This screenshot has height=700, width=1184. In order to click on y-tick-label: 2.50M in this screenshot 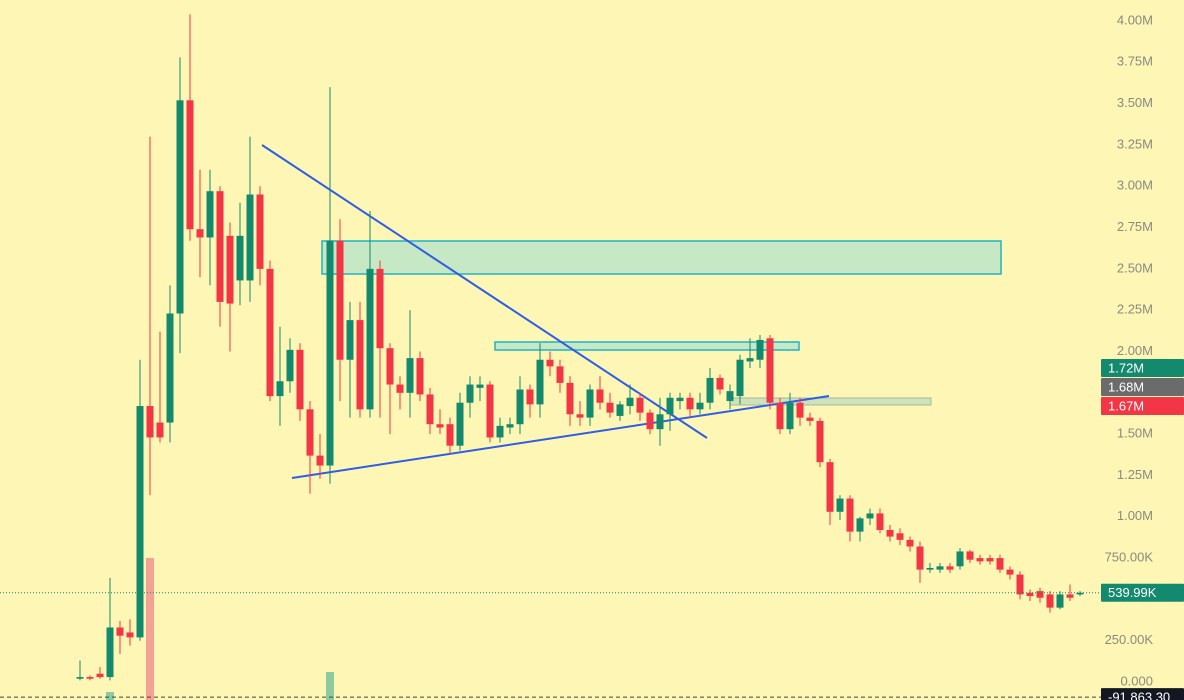, I will do `click(1135, 267)`.